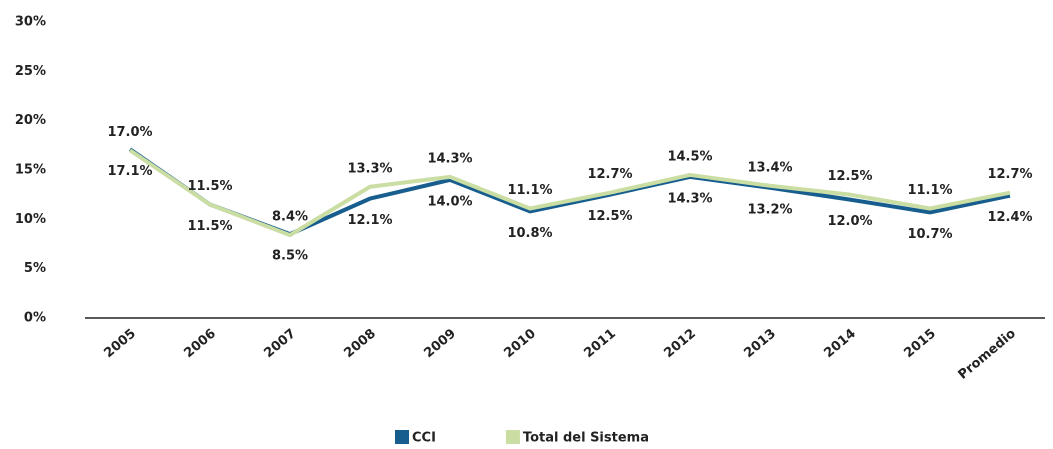 This screenshot has width=1053, height=449. I want to click on y-tick-label: 10%, so click(30, 219).